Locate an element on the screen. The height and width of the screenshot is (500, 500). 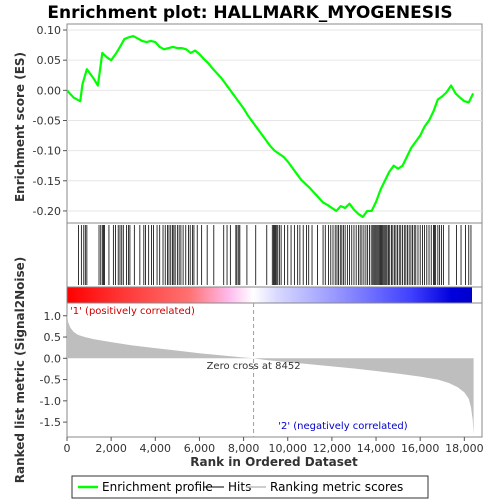
es-y-tick-label: -0.15 is located at coordinates (47, 181).